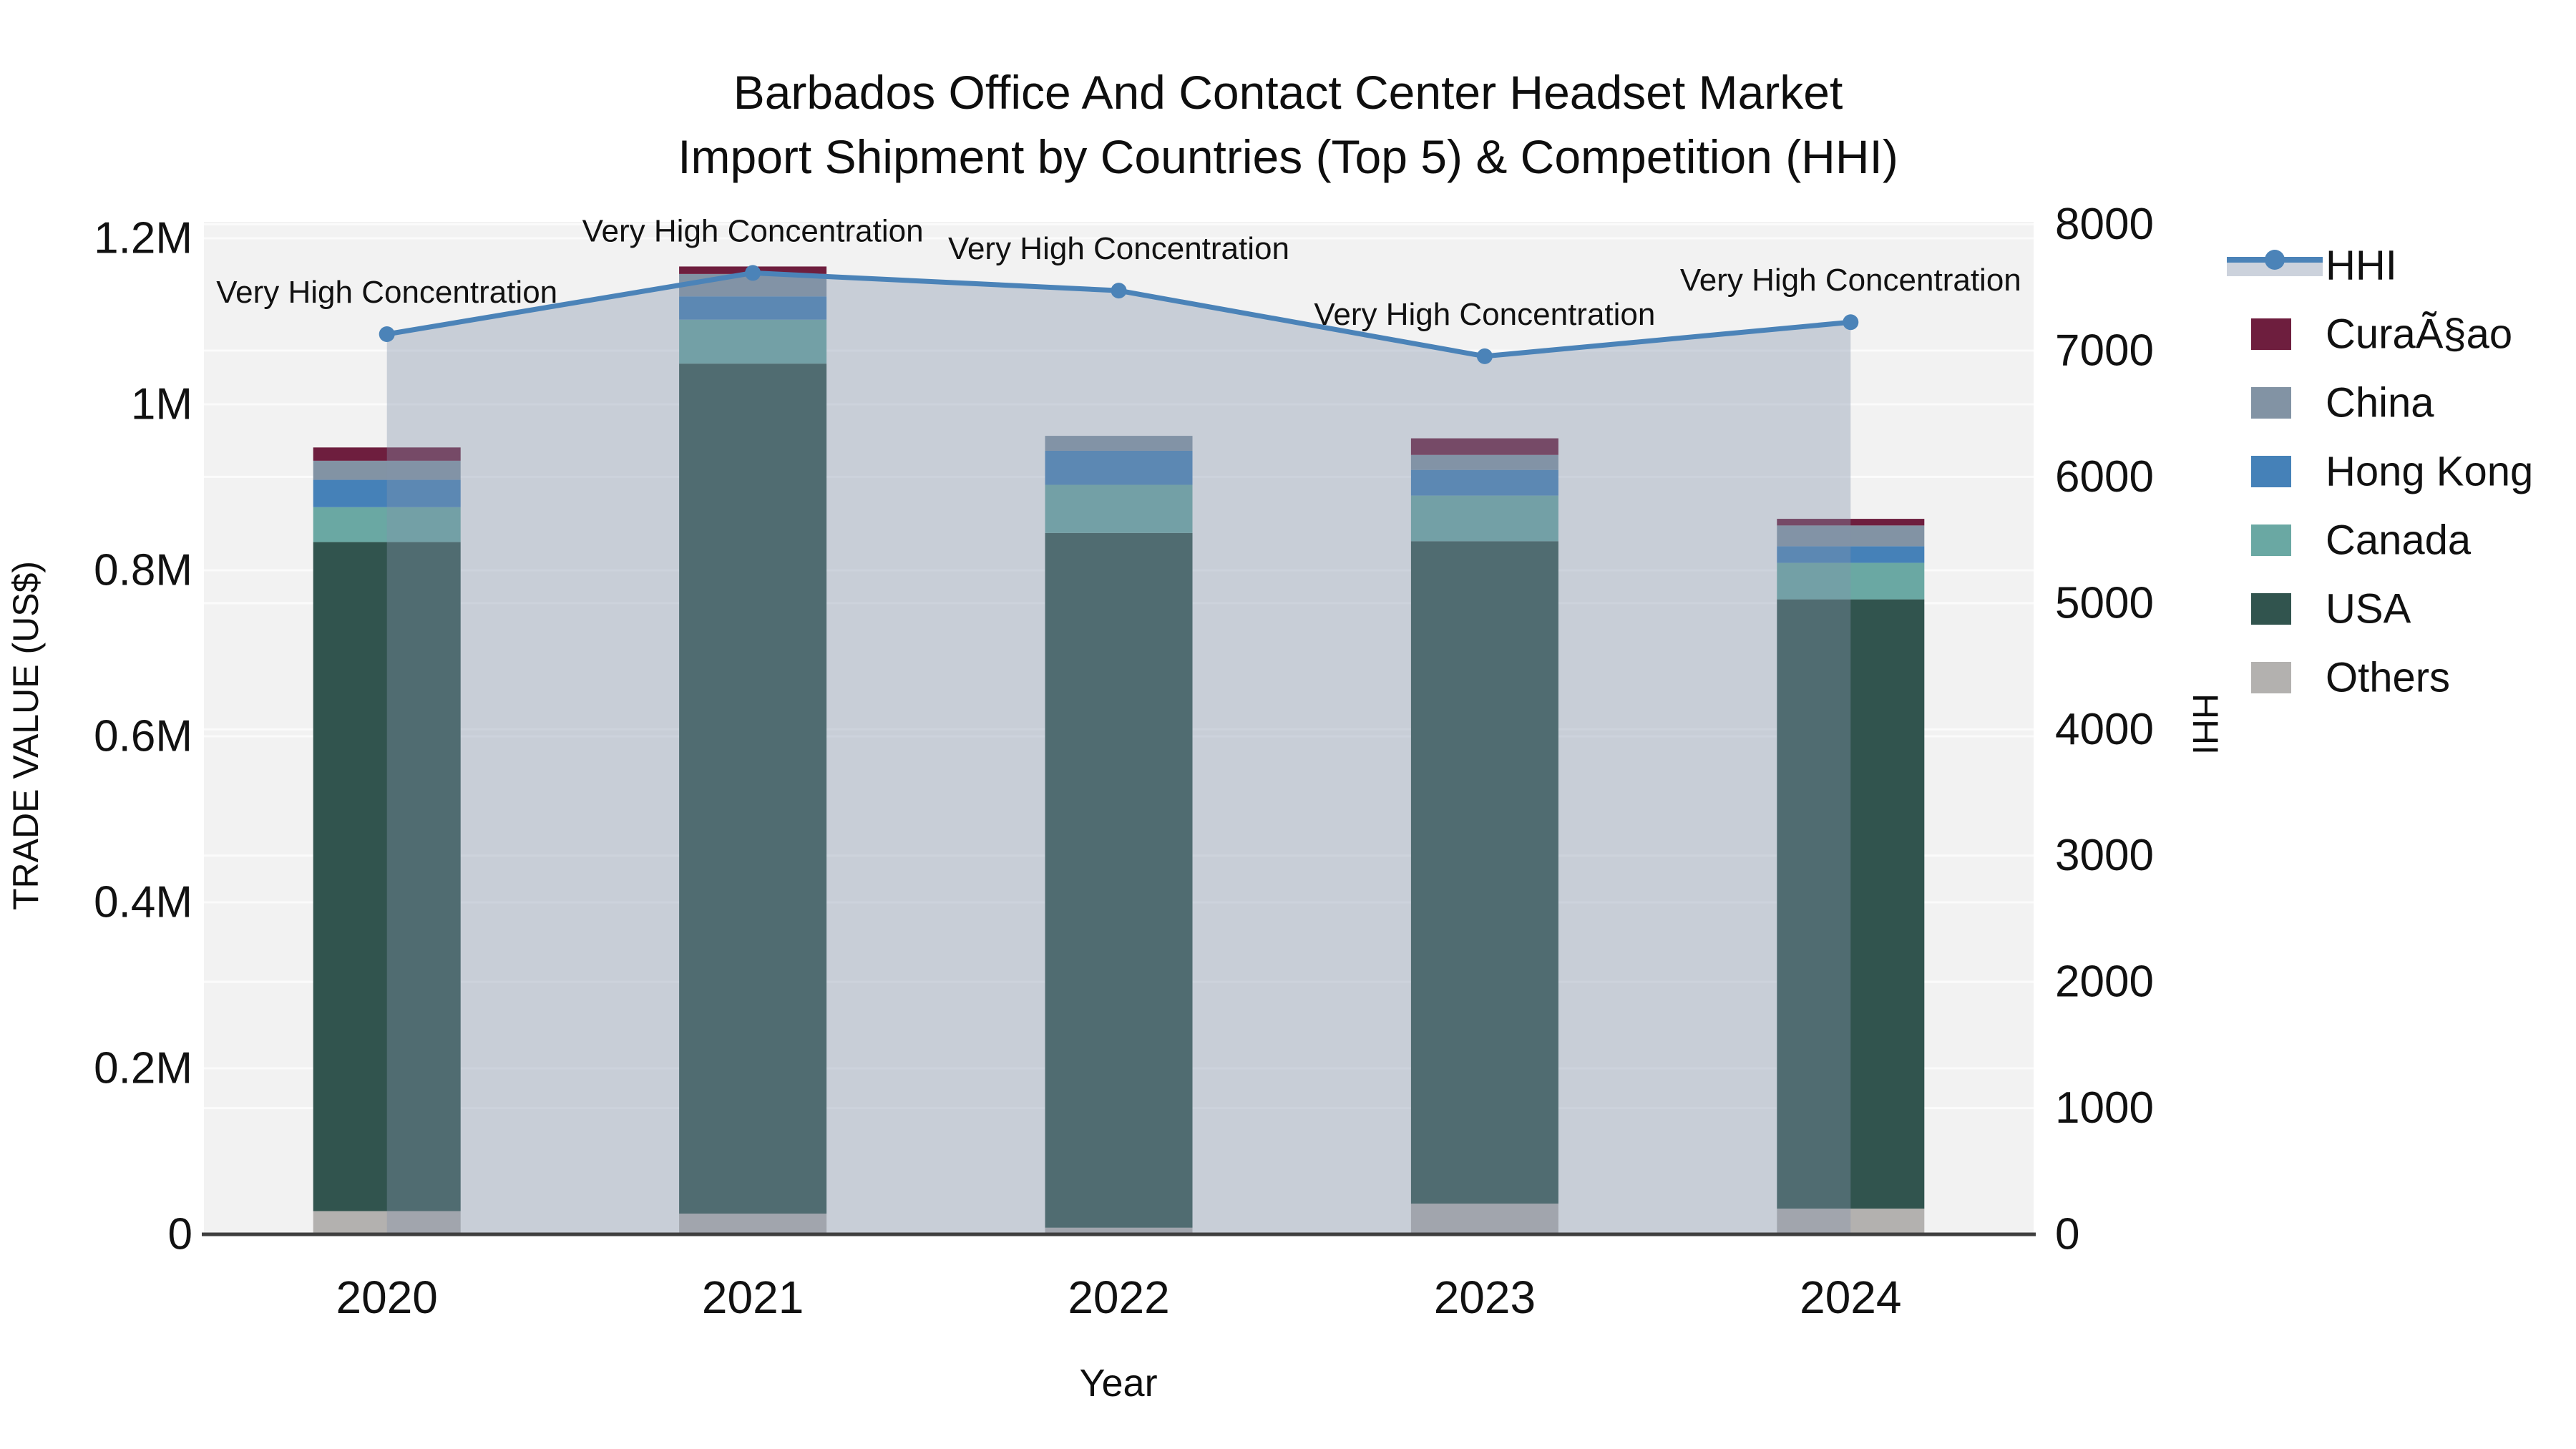  Describe the element at coordinates (2368, 609) in the screenshot. I see `legend-label: USA` at that location.